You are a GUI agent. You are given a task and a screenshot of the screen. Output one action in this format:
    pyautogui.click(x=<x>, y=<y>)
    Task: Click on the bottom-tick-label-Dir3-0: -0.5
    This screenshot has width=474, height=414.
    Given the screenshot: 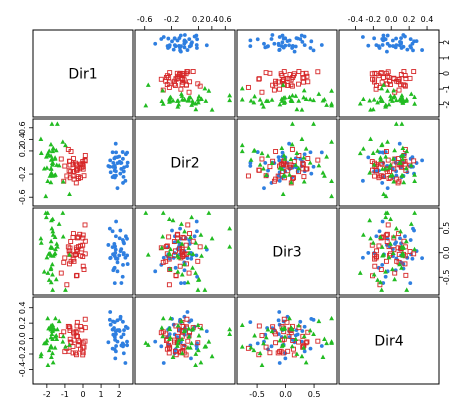 What is the action you would take?
    pyautogui.click(x=257, y=394)
    